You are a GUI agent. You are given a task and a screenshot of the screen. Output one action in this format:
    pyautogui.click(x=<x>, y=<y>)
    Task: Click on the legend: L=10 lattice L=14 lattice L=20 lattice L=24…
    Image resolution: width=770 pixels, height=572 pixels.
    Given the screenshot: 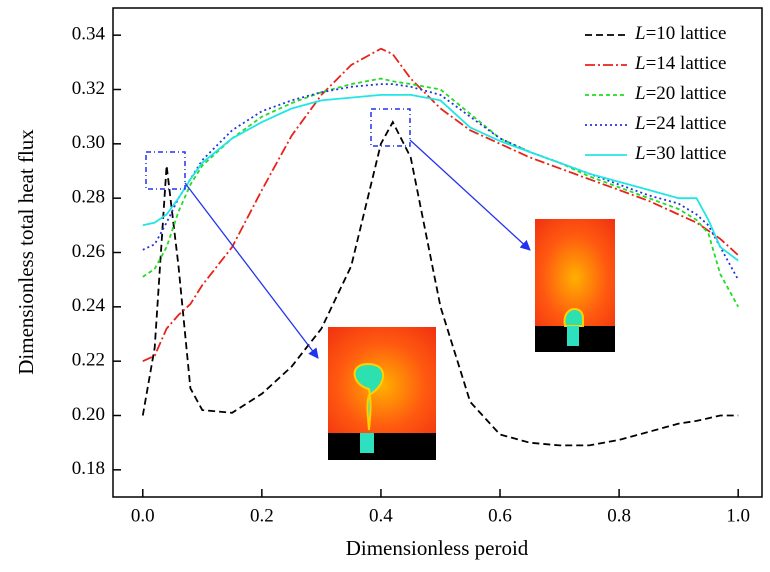 What is the action you would take?
    pyautogui.click(x=655, y=93)
    